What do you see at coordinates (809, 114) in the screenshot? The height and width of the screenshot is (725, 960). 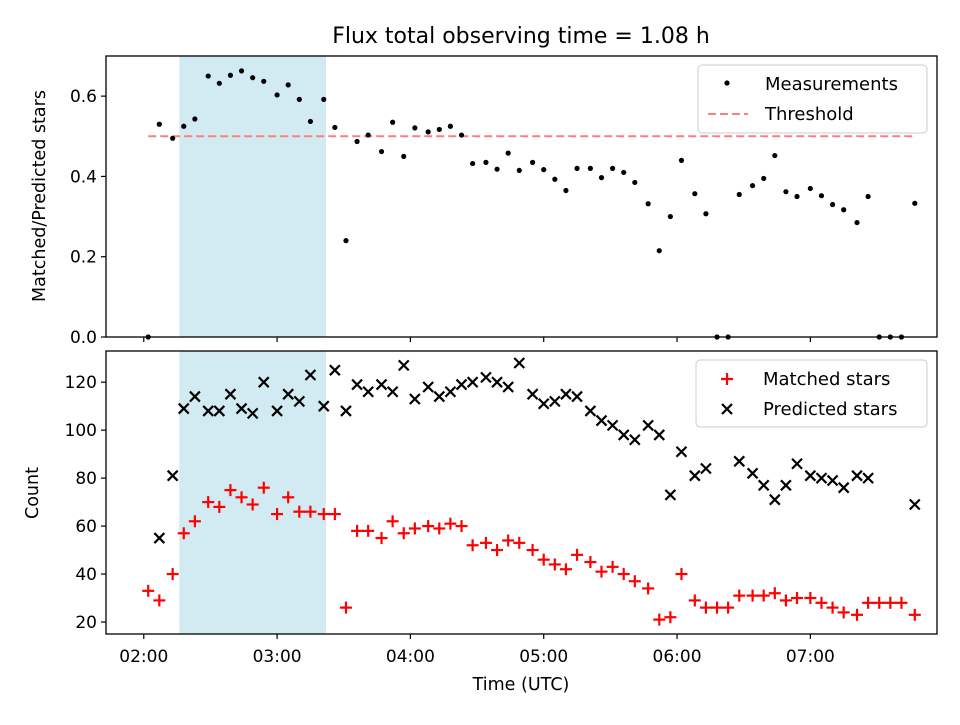 I see `legend-threshold-label: Threshold` at bounding box center [809, 114].